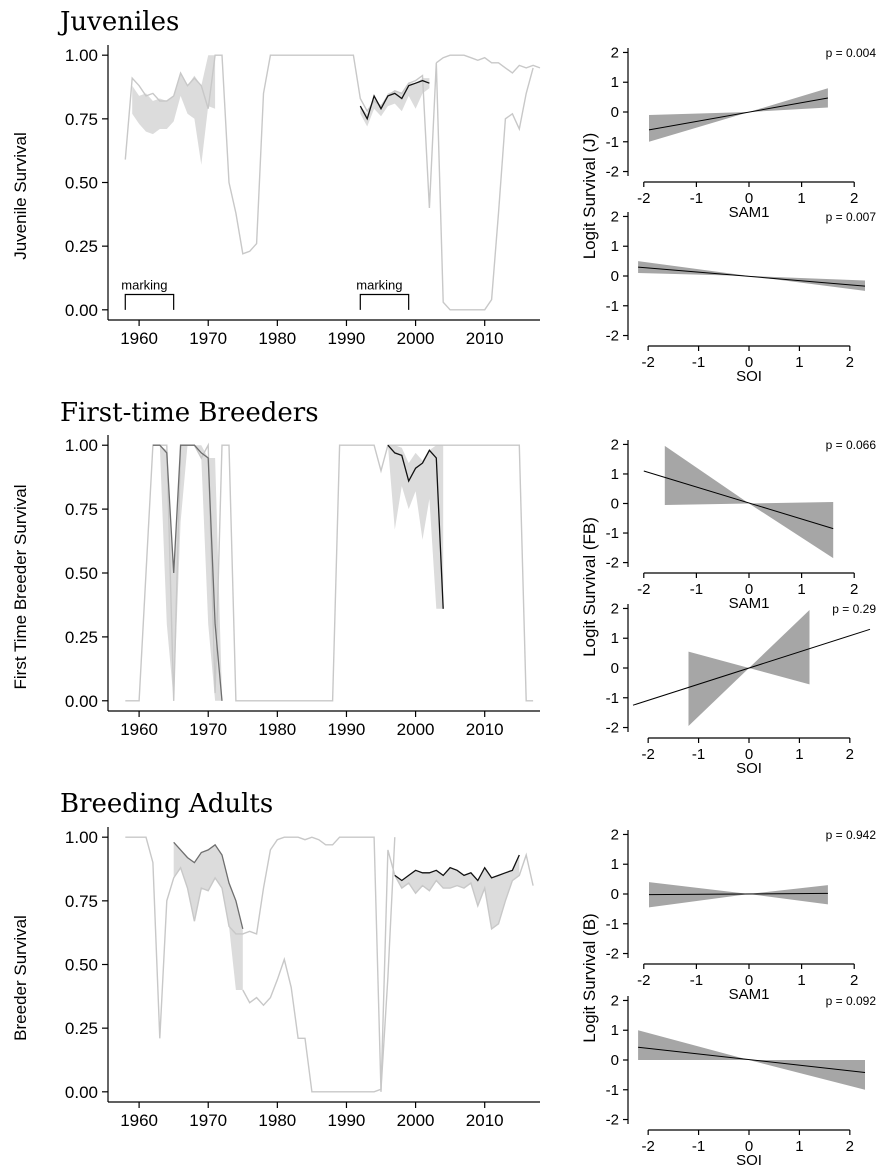 The width and height of the screenshot is (893, 1171). What do you see at coordinates (166, 804) in the screenshot?
I see `panel-title-breeding-adults: Breeding Adults` at bounding box center [166, 804].